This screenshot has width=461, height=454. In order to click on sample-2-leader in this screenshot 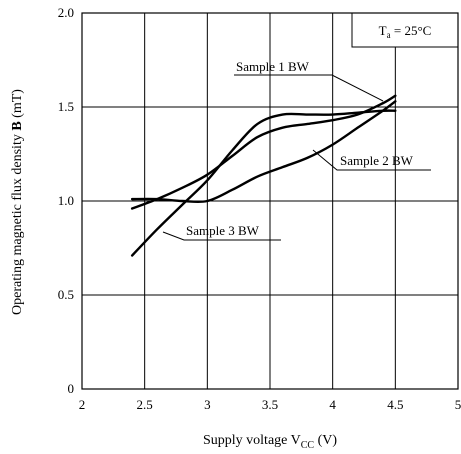, I will do `click(371, 160)`.